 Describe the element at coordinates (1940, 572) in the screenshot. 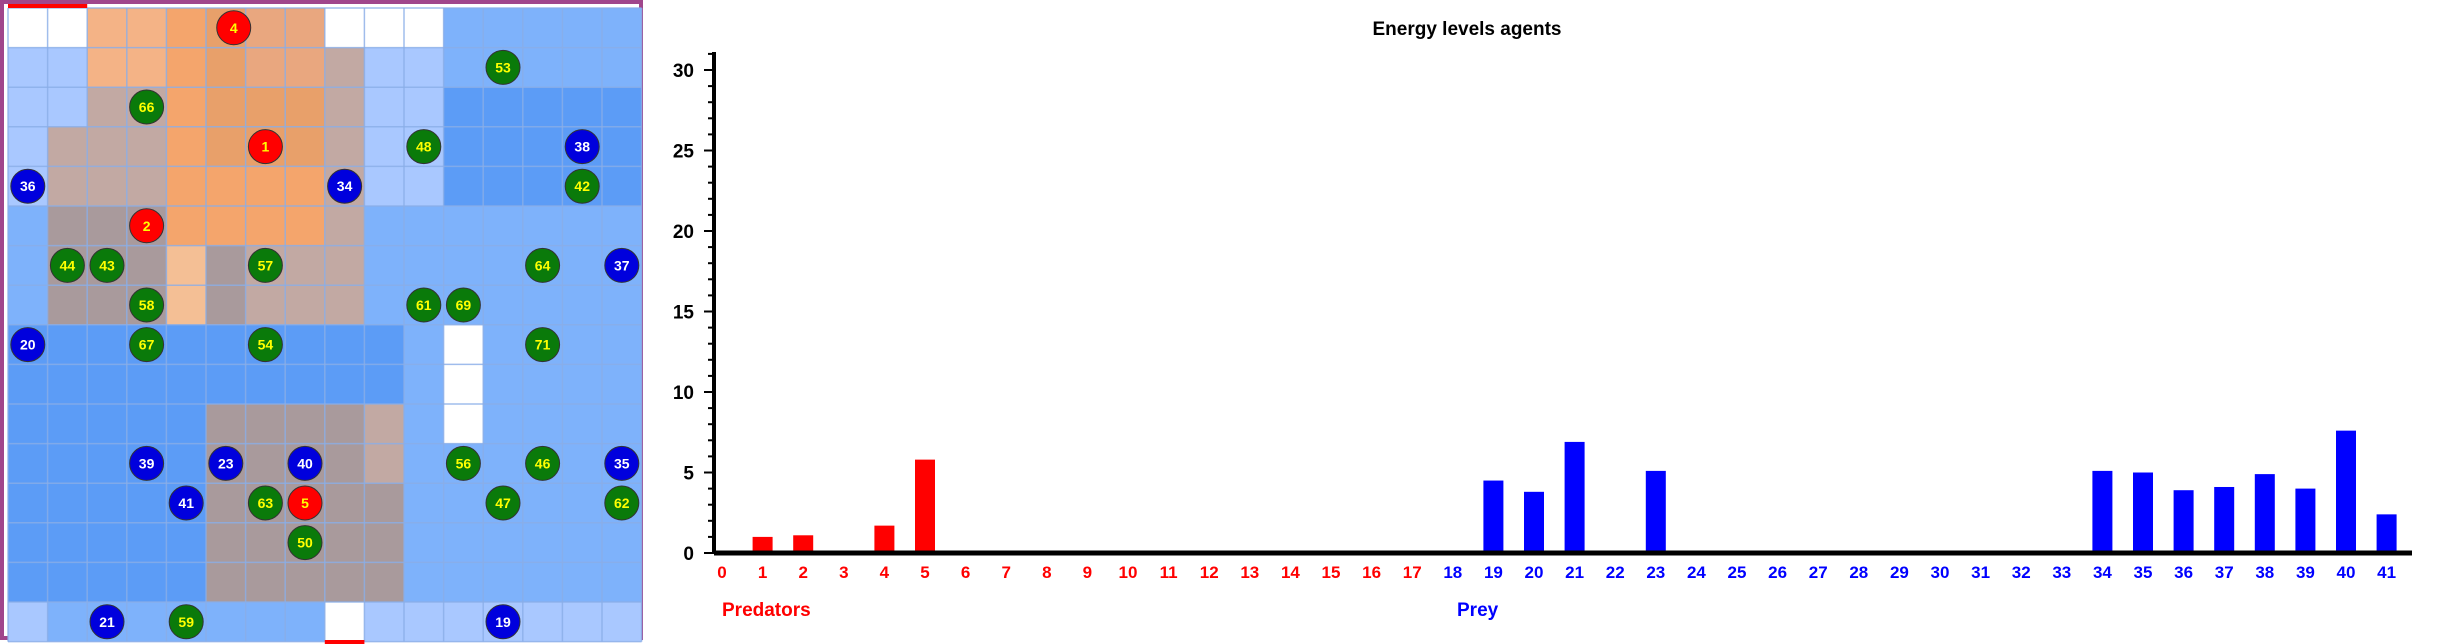

I see `x-tick-label: 30` at that location.